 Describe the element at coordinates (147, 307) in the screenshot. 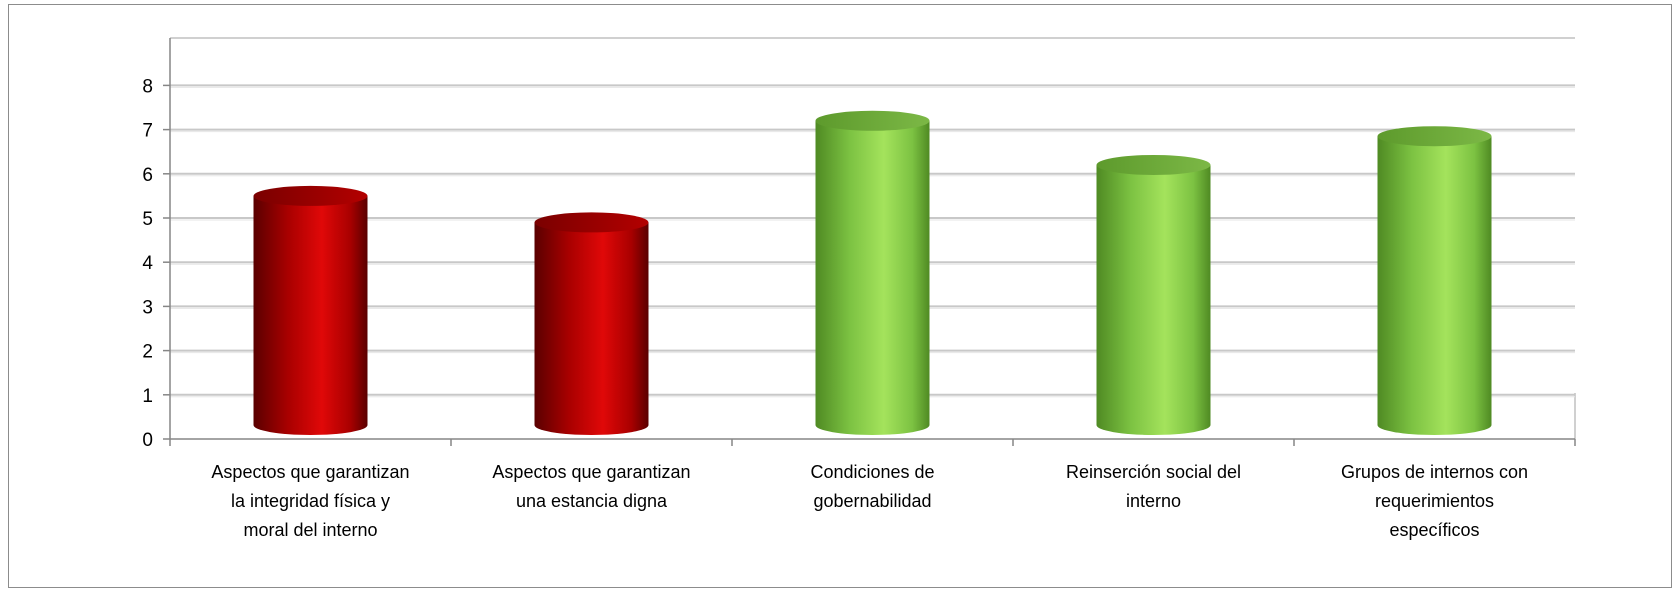

I see `y-tick-label: 3` at that location.